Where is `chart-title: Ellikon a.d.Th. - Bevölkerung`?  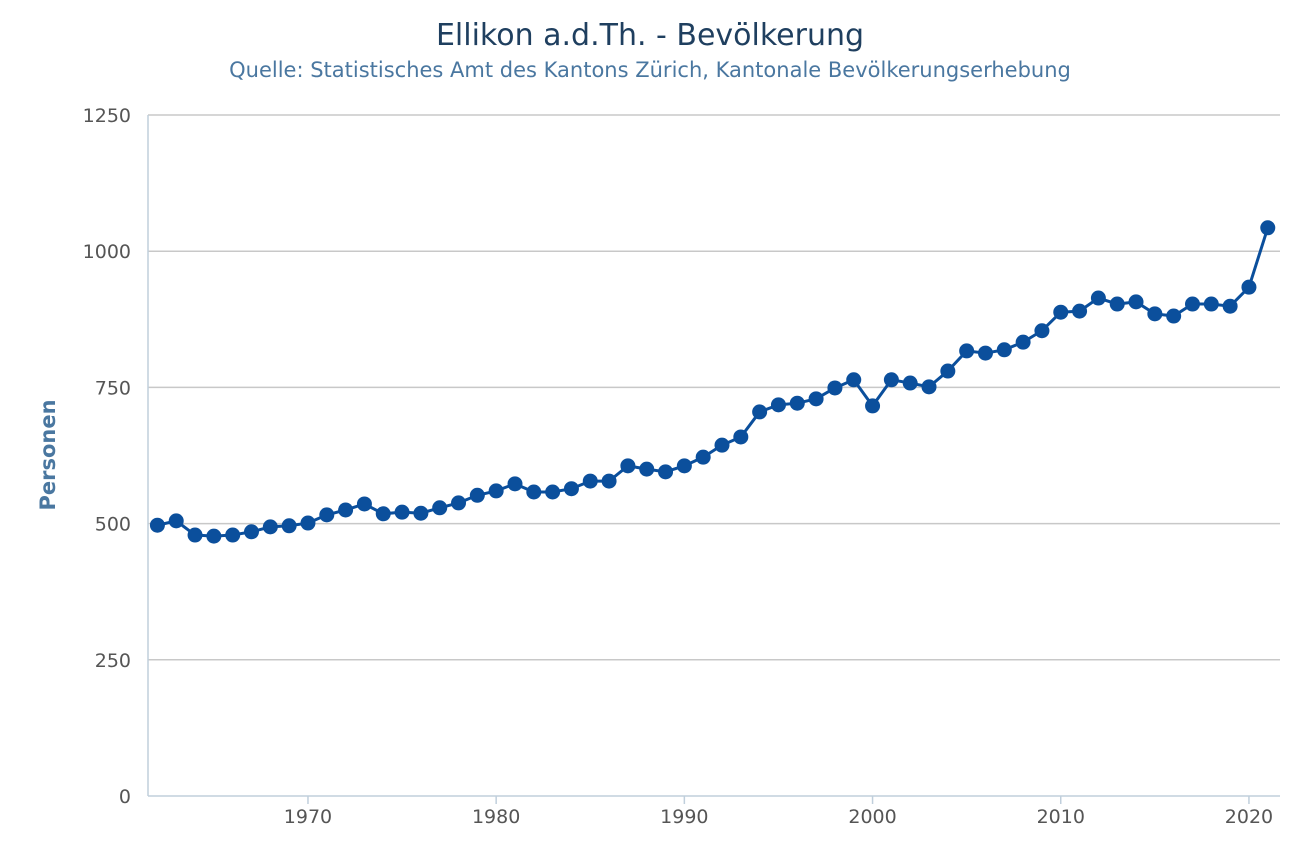
chart-title: Ellikon a.d.Th. - Bevölkerung is located at coordinates (650, 35).